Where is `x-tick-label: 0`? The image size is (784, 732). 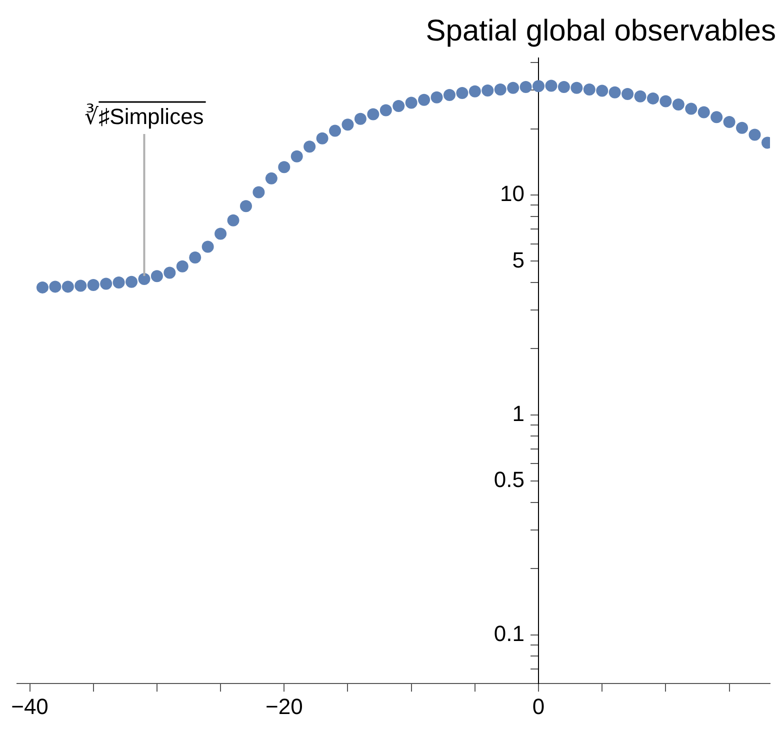
x-tick-label: 0 is located at coordinates (538, 706).